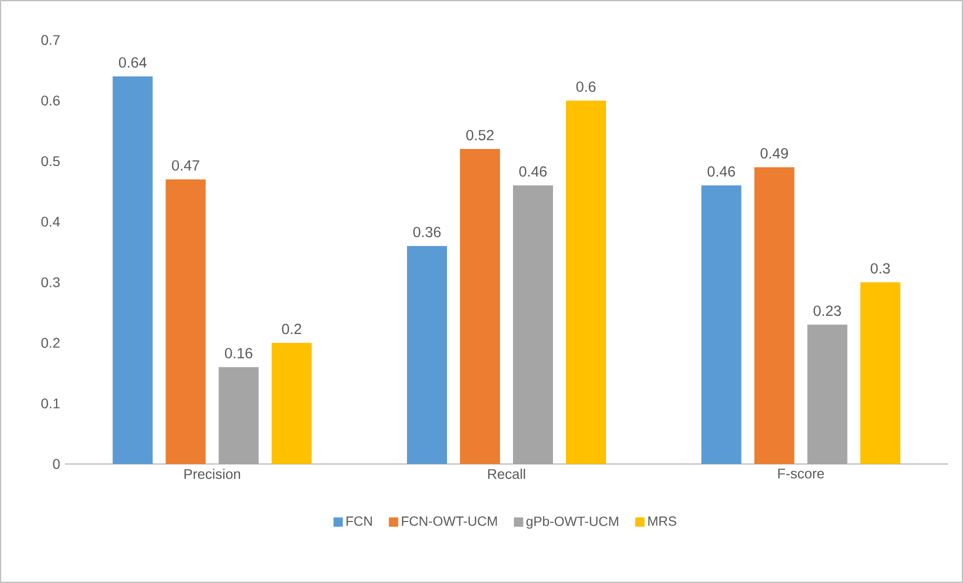  What do you see at coordinates (212, 473) in the screenshot?
I see `x-tick-label: Precision` at bounding box center [212, 473].